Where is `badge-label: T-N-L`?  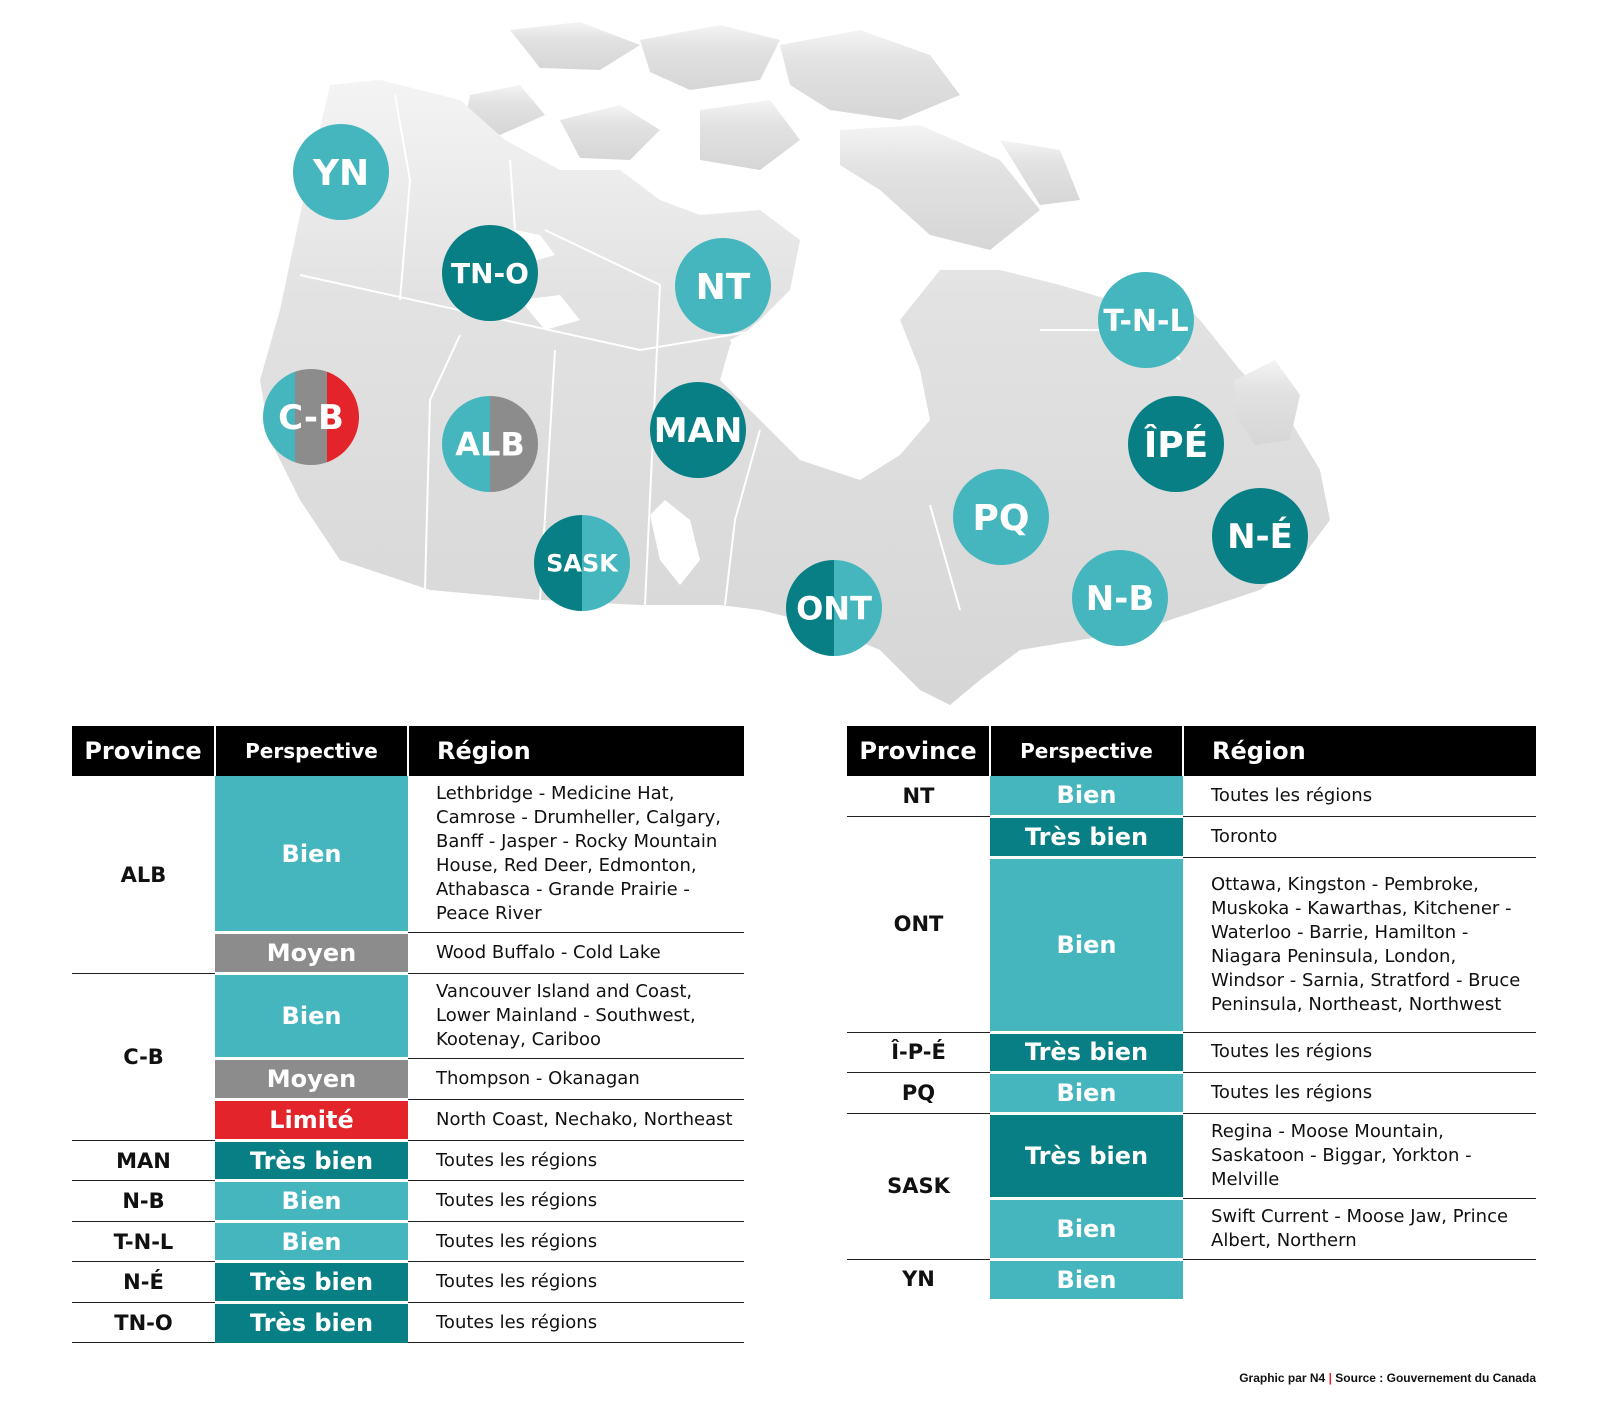
badge-label: T-N-L is located at coordinates (1145, 321).